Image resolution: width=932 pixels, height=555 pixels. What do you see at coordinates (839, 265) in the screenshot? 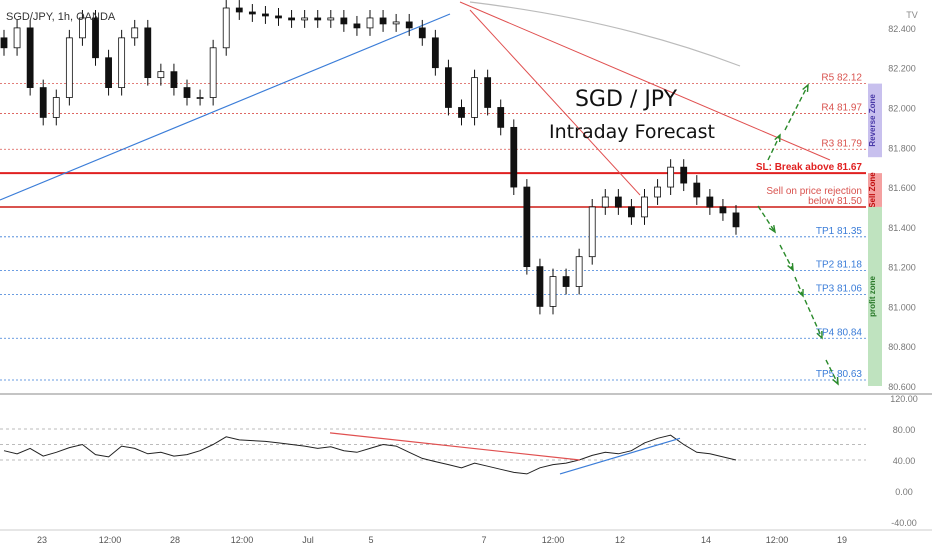
I see `level-label: TP2 81.18` at bounding box center [839, 265].